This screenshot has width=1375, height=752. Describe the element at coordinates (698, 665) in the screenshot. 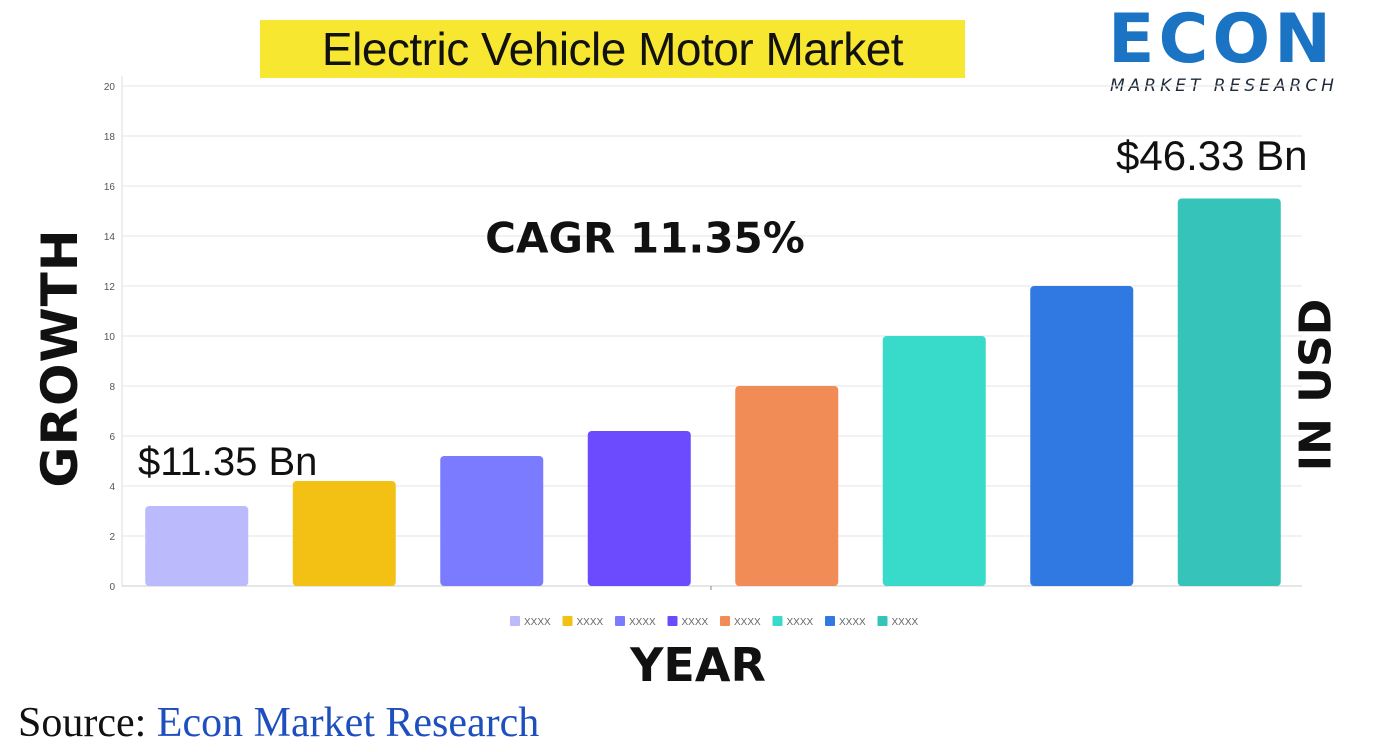

I see `x-axis-label: YEAR` at that location.